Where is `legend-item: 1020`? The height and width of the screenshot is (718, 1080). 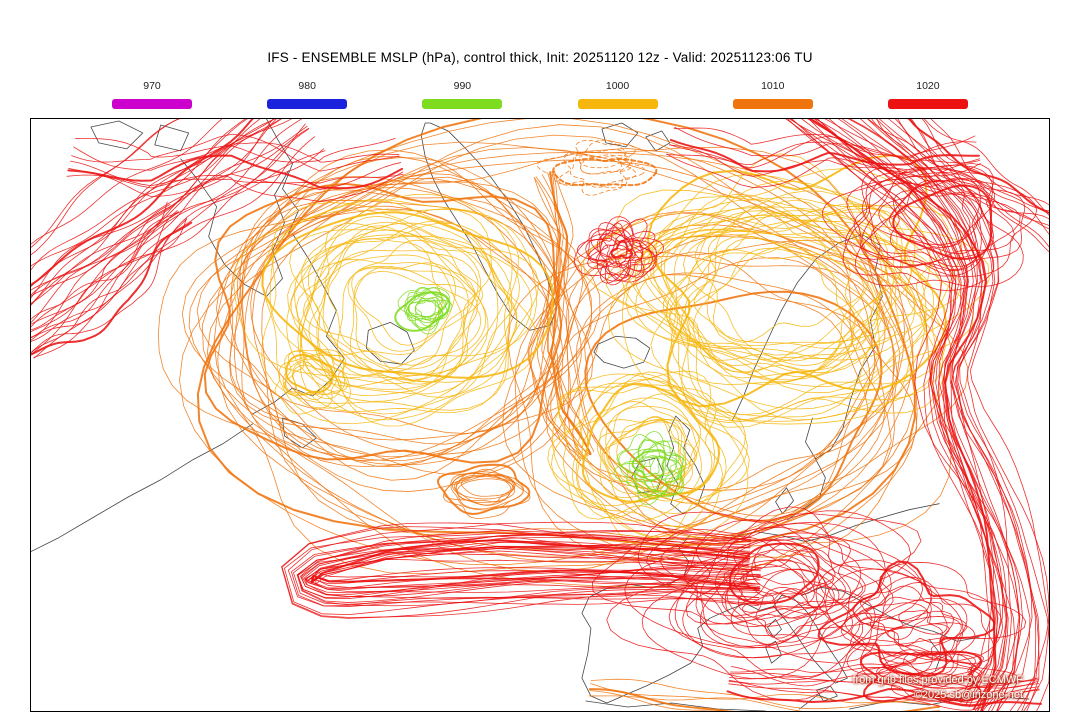
legend-item: 1020 is located at coordinates (927, 94).